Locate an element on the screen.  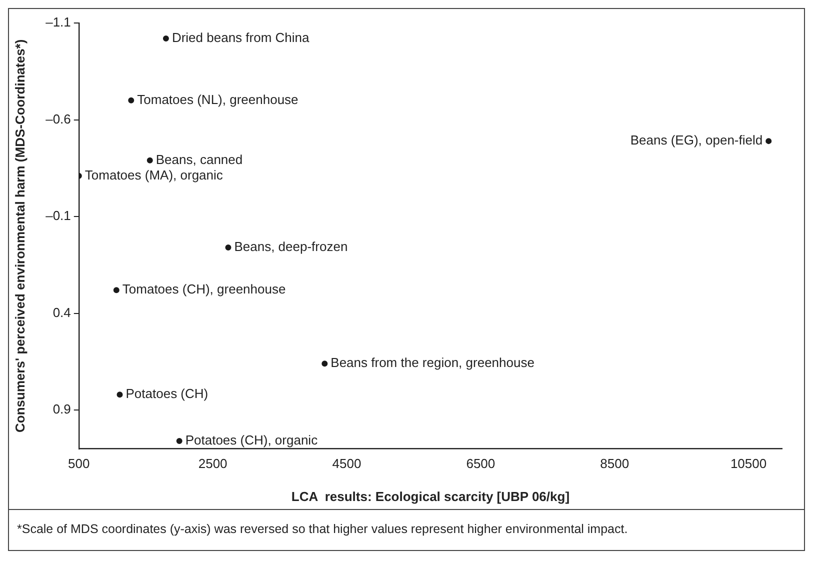
y-tick-label: 0.9 is located at coordinates (61, 409).